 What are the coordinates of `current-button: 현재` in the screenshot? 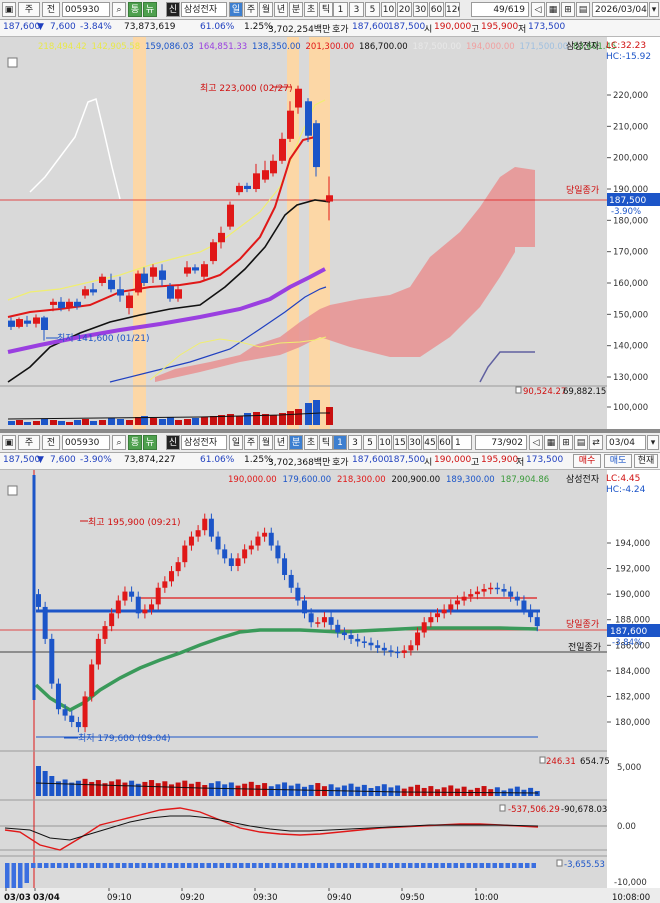 It's located at (646, 461).